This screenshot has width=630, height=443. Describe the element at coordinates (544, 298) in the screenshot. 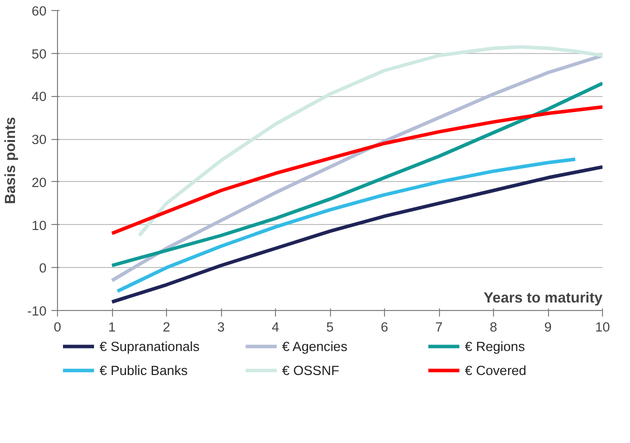

I see `x-axis-title: Years to maturity` at that location.